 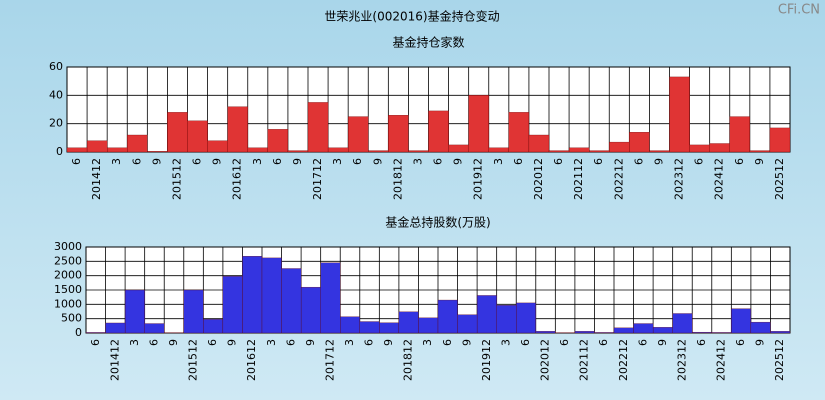 I want to click on x-tick-label: 201712, so click(x=329, y=360).